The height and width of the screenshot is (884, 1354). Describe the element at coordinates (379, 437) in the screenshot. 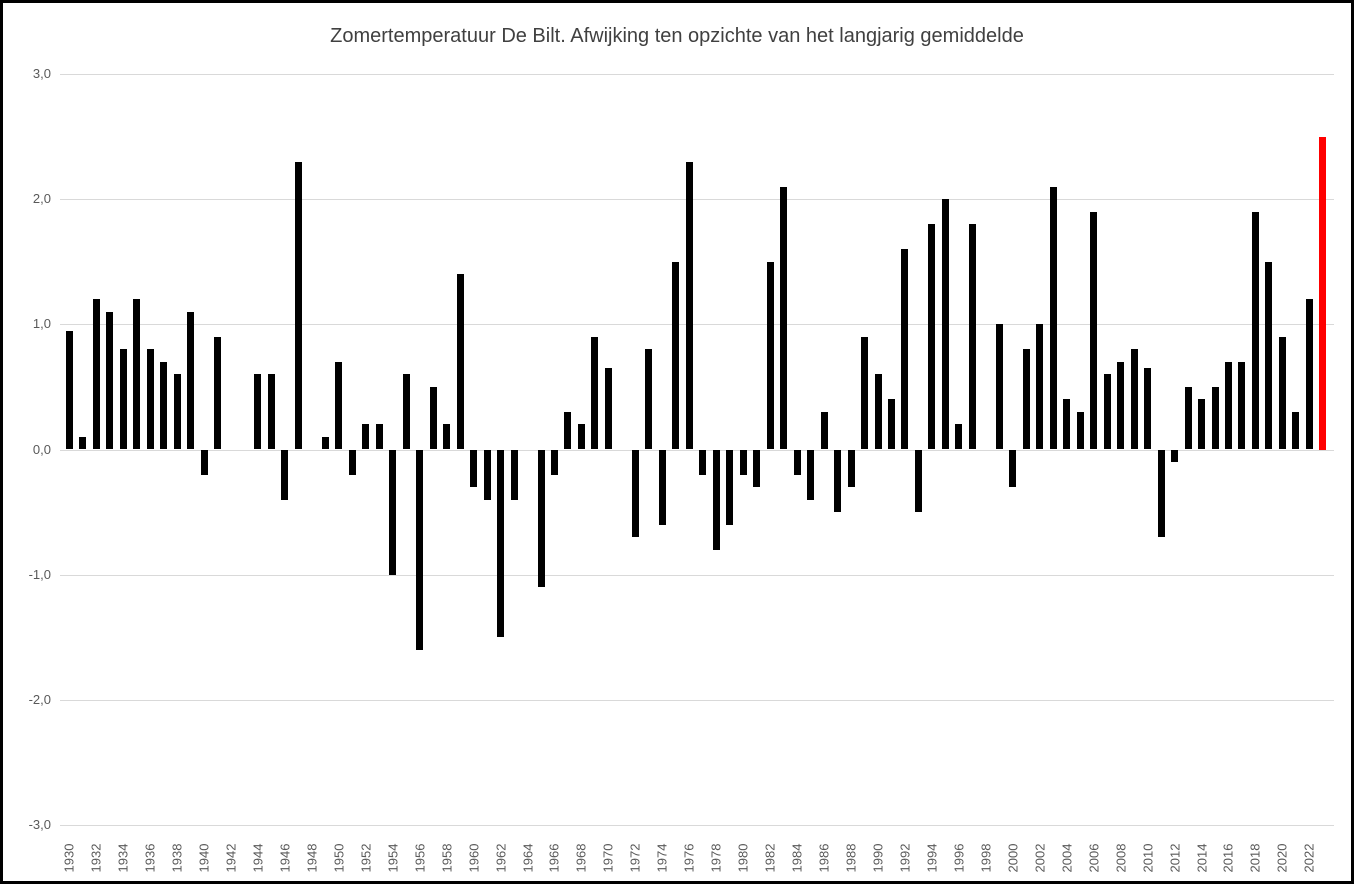

I see `bar-1953` at that location.